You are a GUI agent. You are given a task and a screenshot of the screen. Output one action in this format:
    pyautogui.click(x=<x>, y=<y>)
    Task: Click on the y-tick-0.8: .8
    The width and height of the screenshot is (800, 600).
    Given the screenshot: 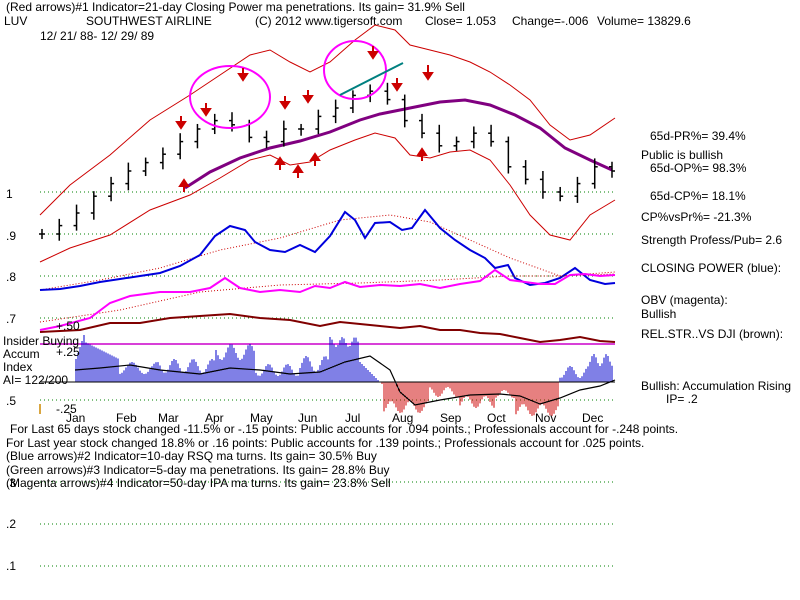 What is the action you would take?
    pyautogui.click(x=11, y=277)
    